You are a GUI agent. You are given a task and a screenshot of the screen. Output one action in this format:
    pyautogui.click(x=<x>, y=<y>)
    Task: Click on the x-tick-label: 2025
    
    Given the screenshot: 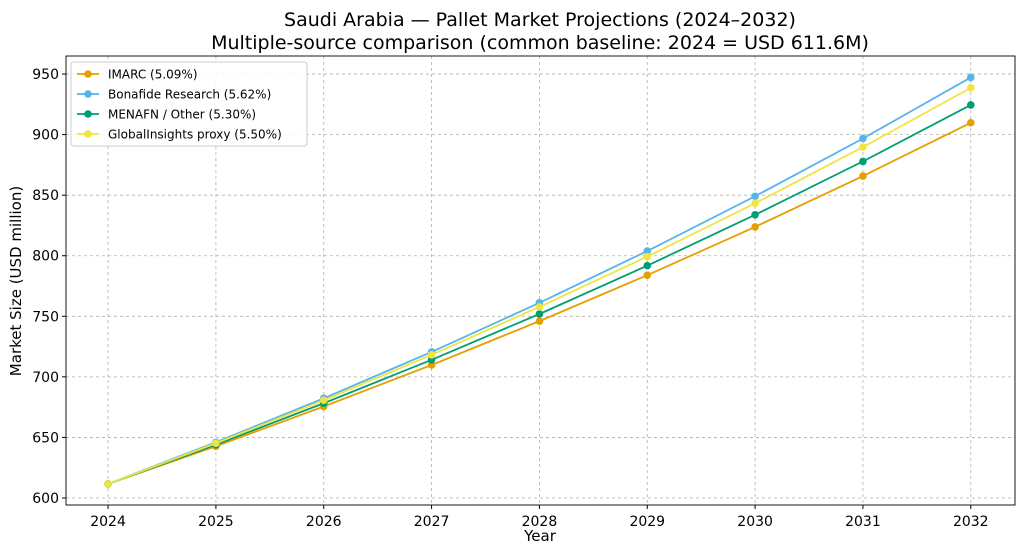 What is the action you would take?
    pyautogui.click(x=216, y=522)
    